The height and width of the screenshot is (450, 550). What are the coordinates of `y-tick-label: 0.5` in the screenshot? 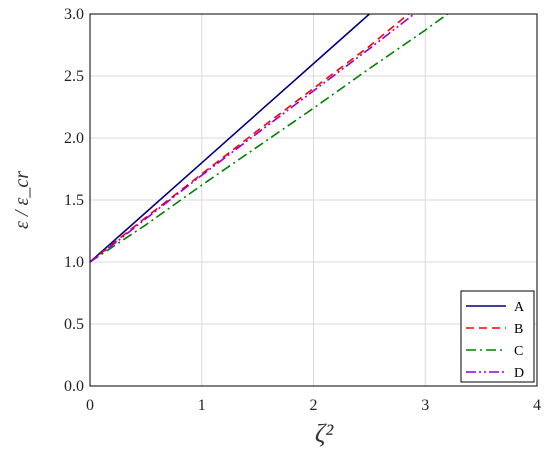 It's located at (74, 324).